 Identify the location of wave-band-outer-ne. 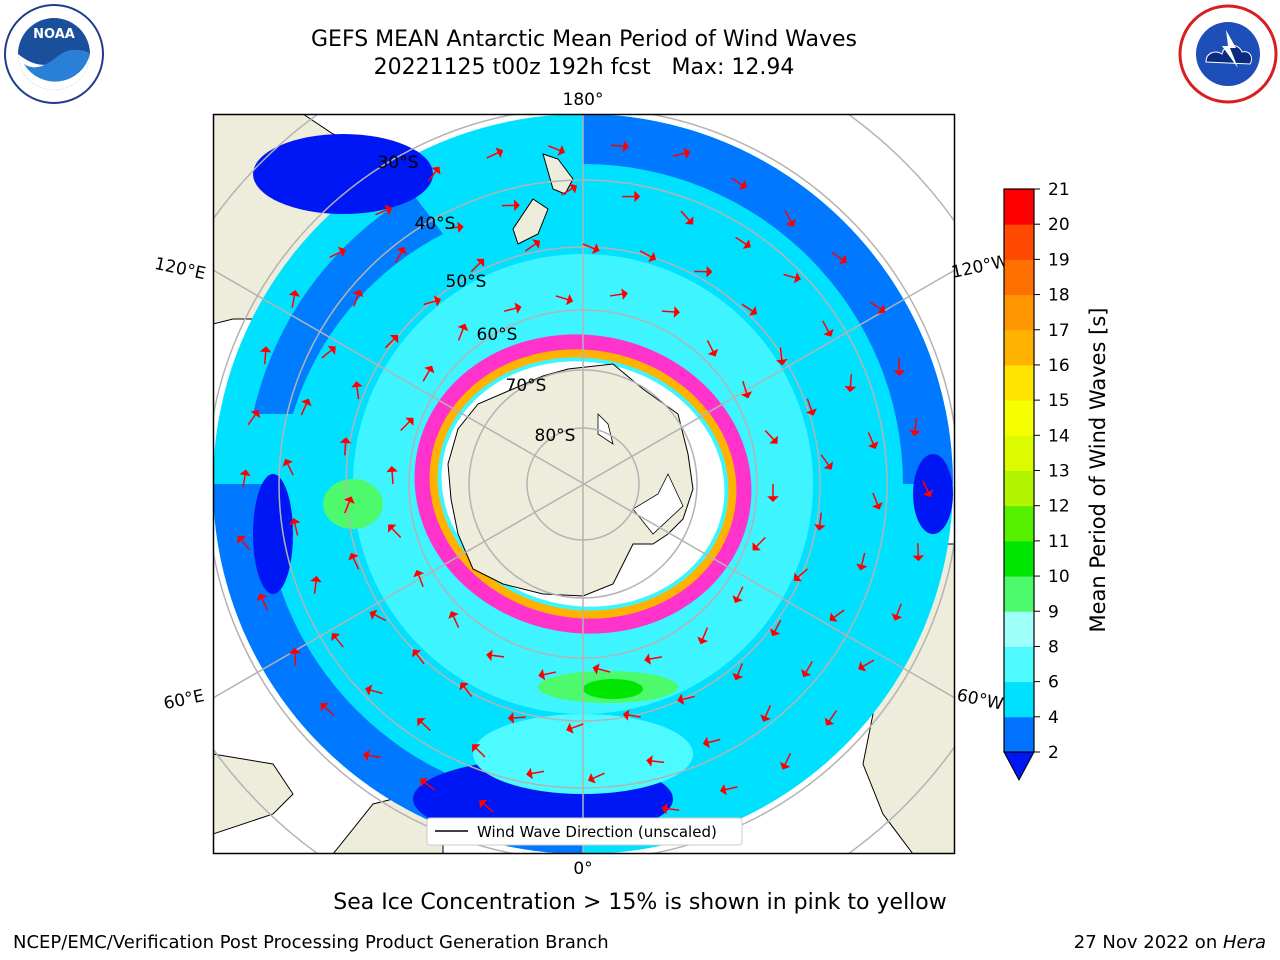
(768, 299).